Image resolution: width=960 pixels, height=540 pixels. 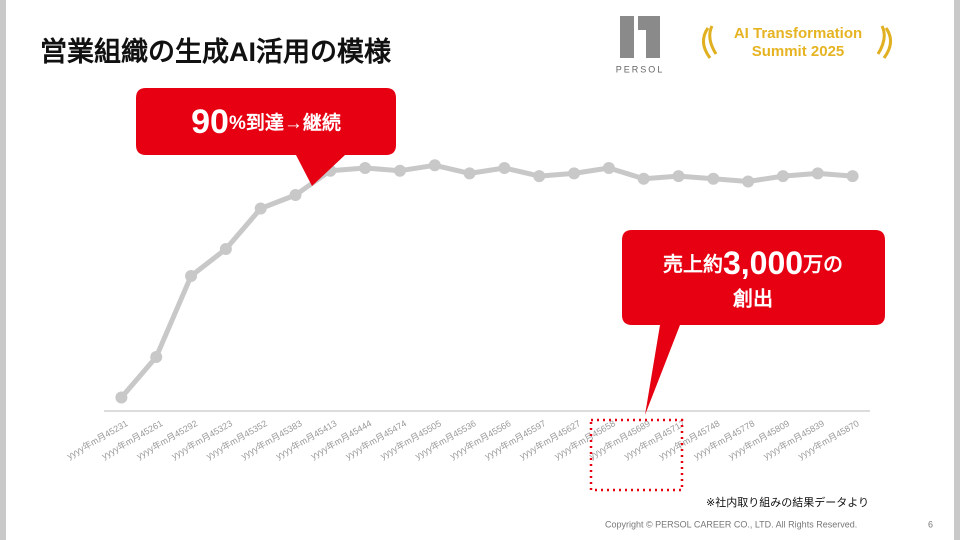 What do you see at coordinates (480, 439) in the screenshot?
I see `x-tick-label: yyyy年m月45566` at bounding box center [480, 439].